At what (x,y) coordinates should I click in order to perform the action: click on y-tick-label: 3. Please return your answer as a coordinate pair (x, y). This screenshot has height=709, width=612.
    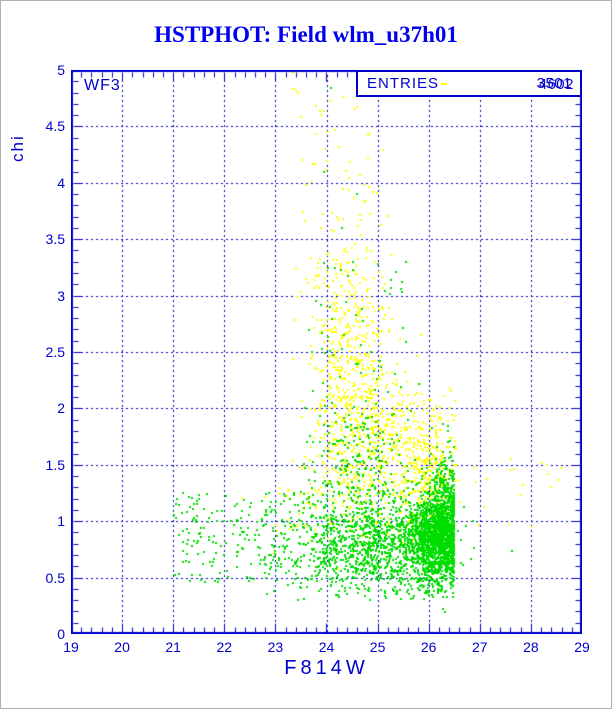
    Looking at the image, I should click on (61, 295).